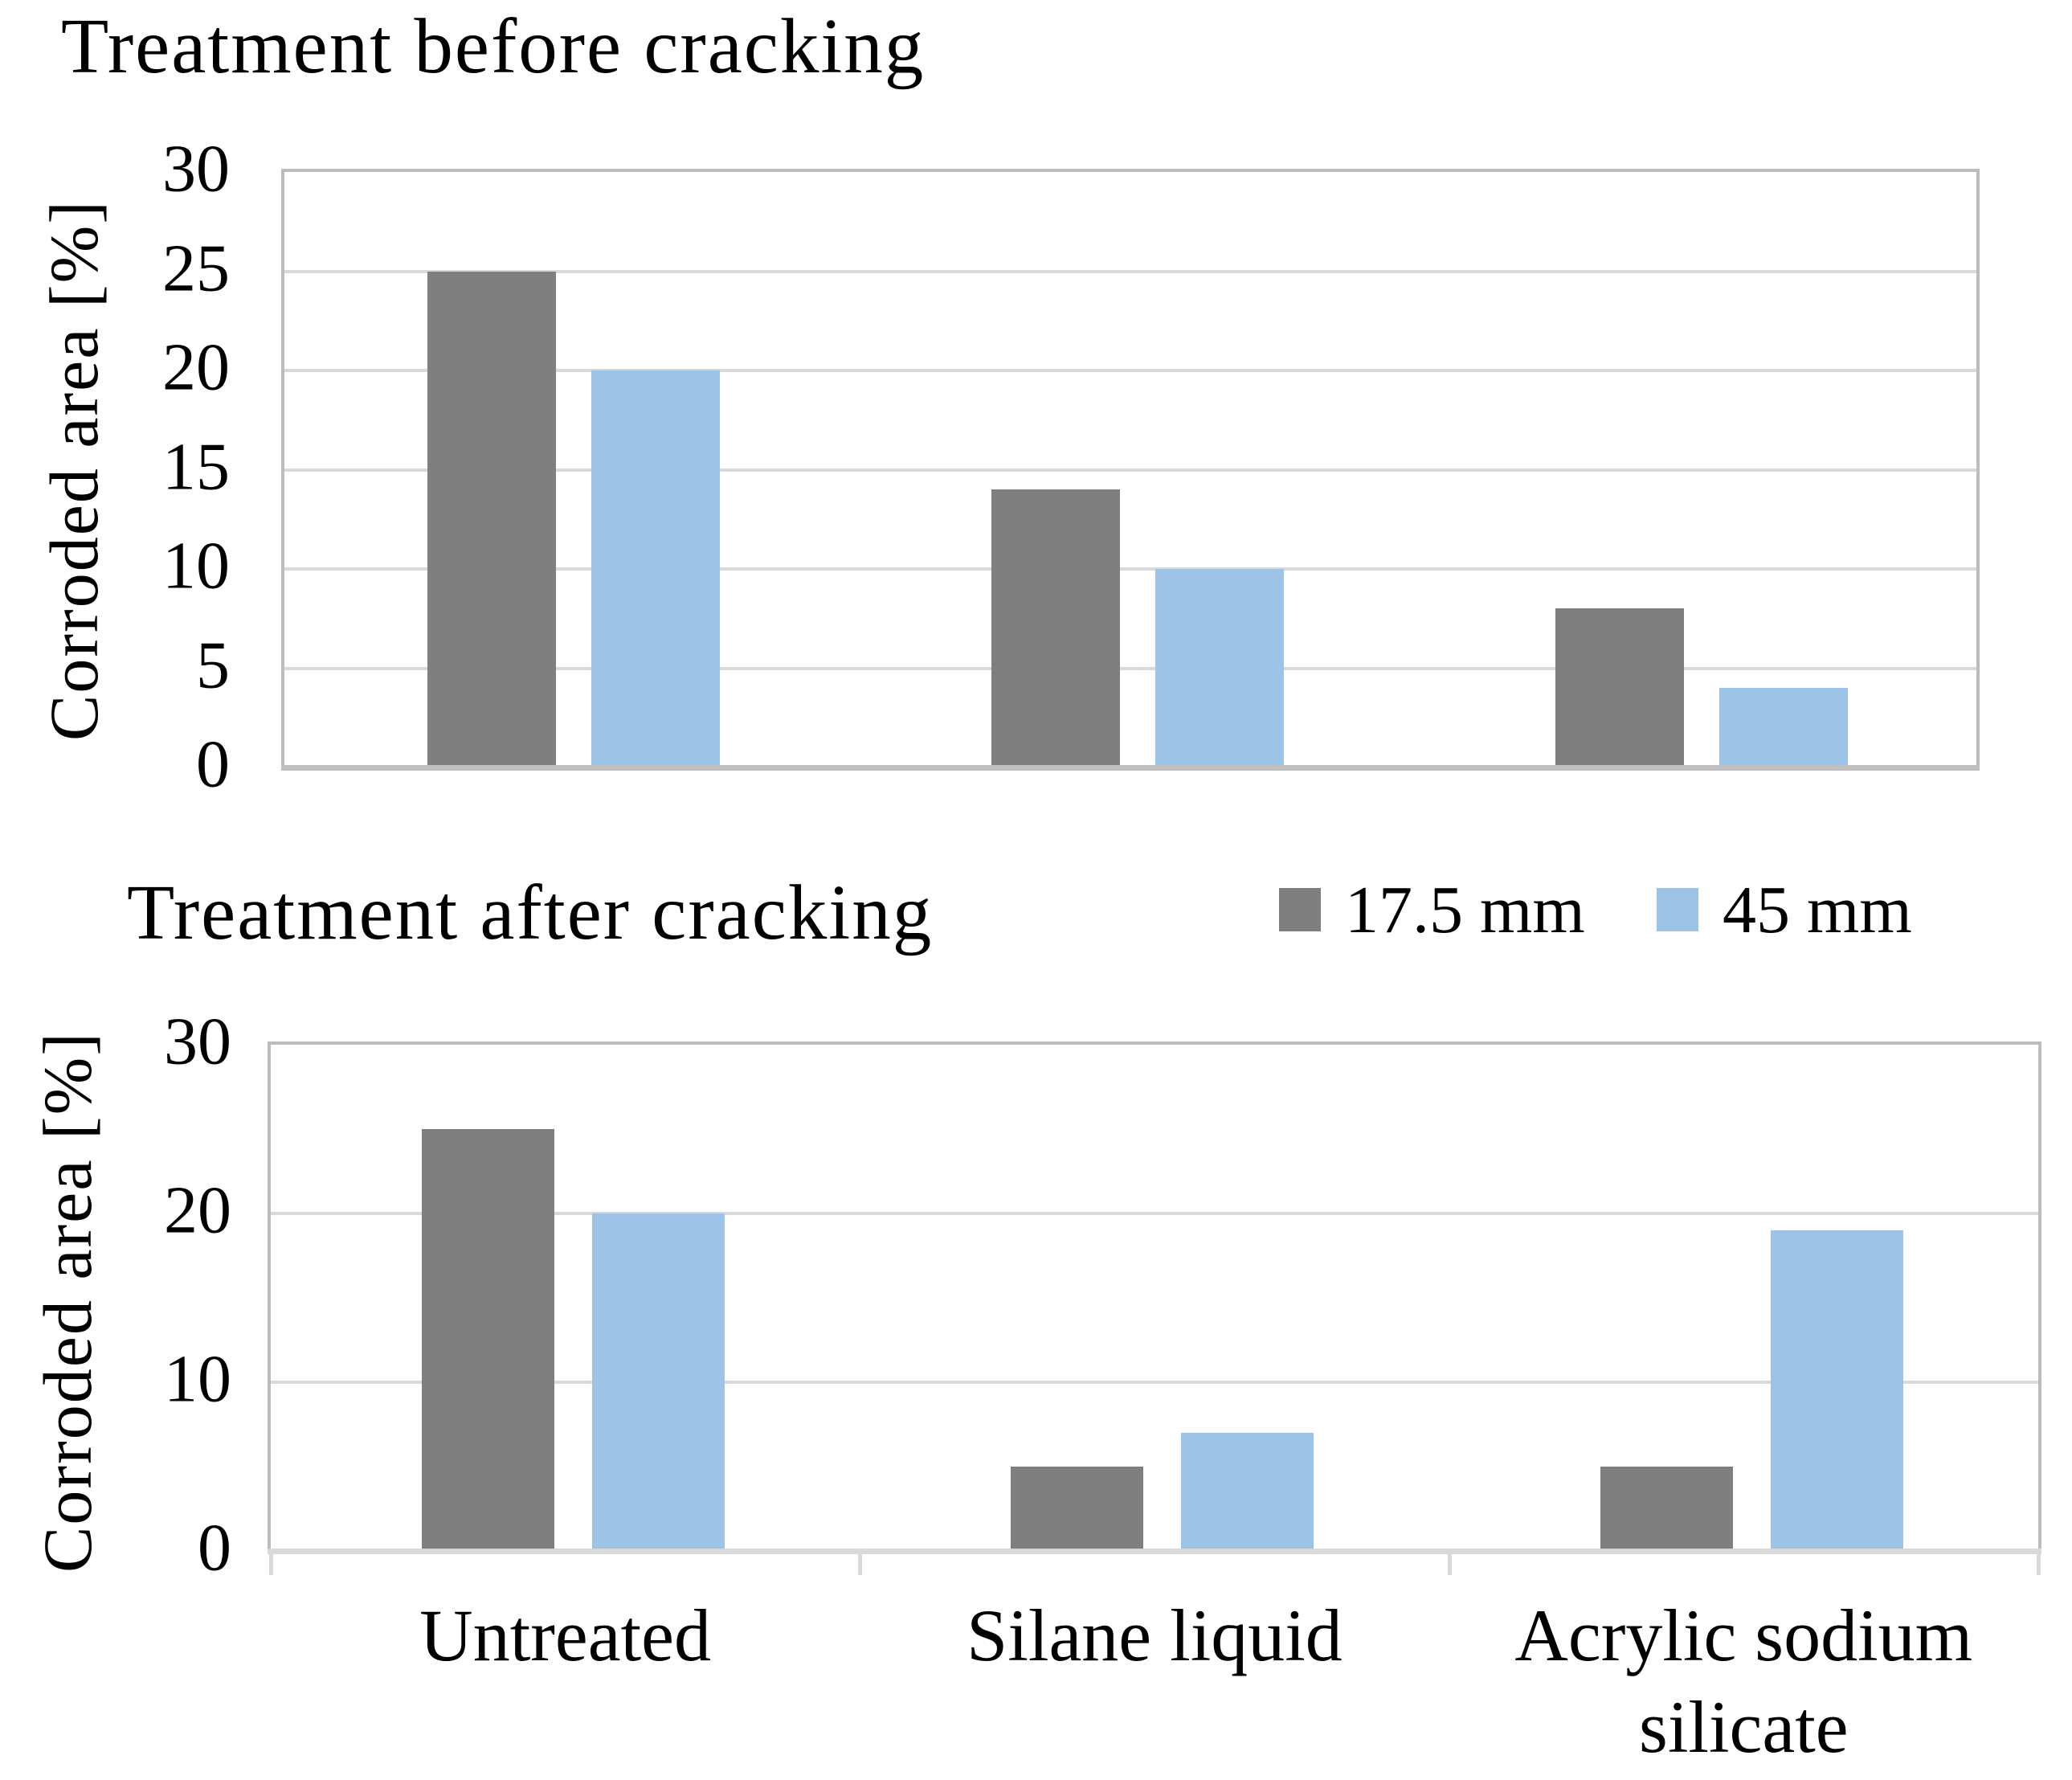 The height and width of the screenshot is (1780, 2072). What do you see at coordinates (1743, 1682) in the screenshot?
I see `category-label-acrylic-sodium-silicate: Acrylic sodium silicate` at bounding box center [1743, 1682].